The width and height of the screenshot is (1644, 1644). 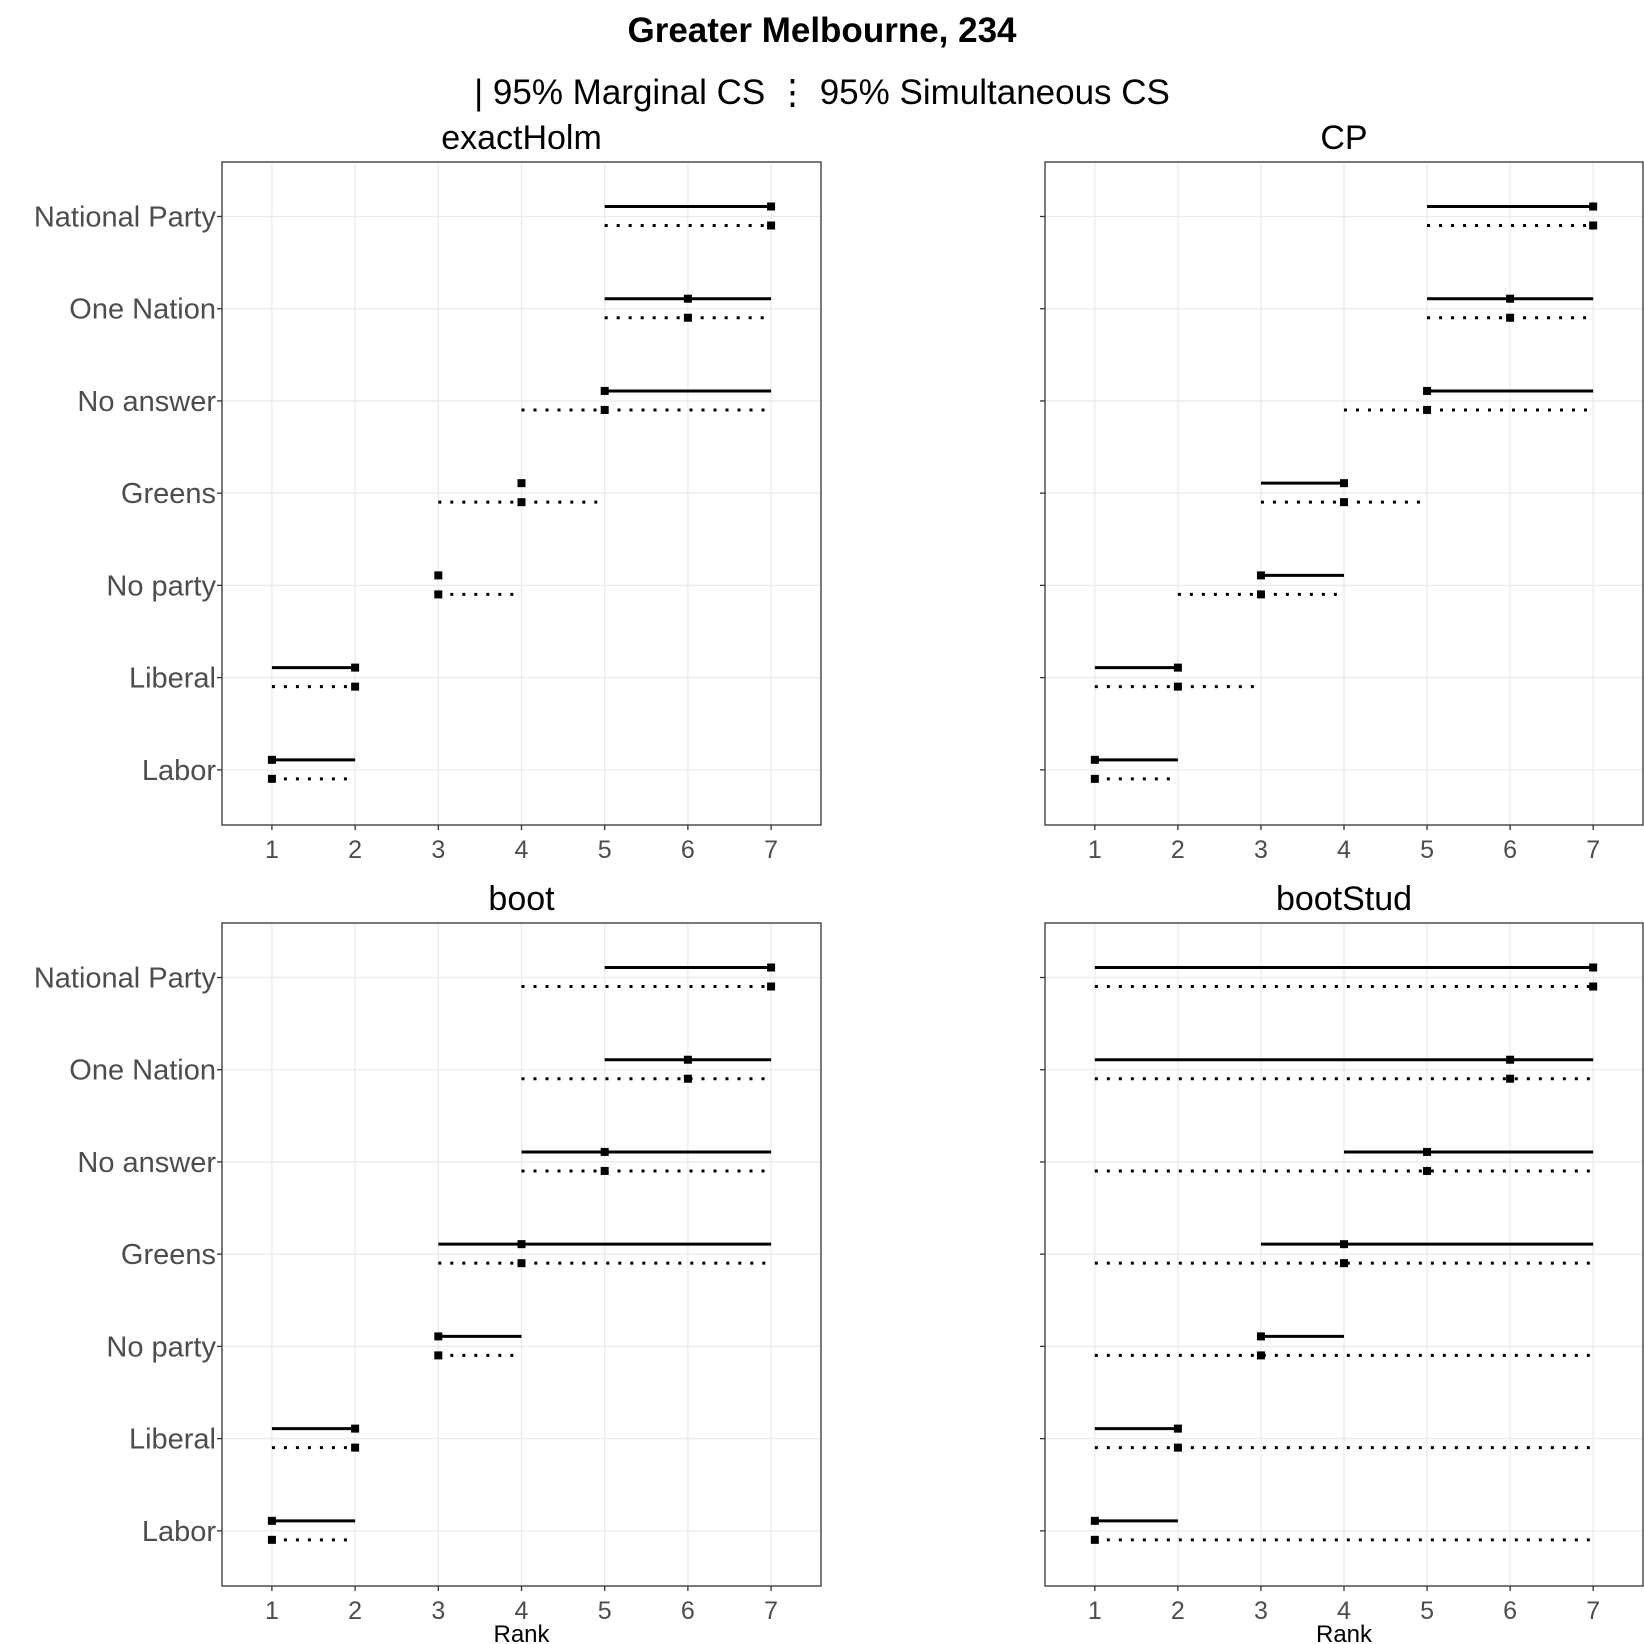 I want to click on y-tick-label: National Party, so click(x=125, y=217).